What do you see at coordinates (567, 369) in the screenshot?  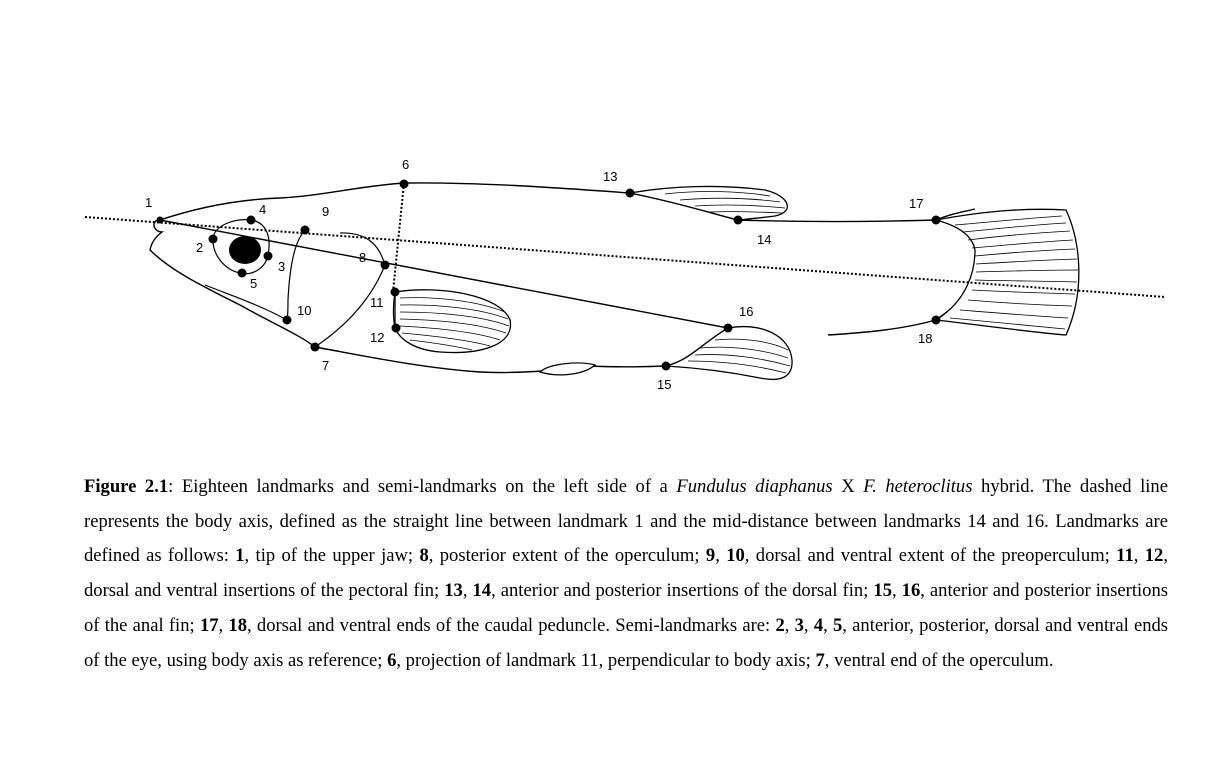 I see `pelvic-fin` at bounding box center [567, 369].